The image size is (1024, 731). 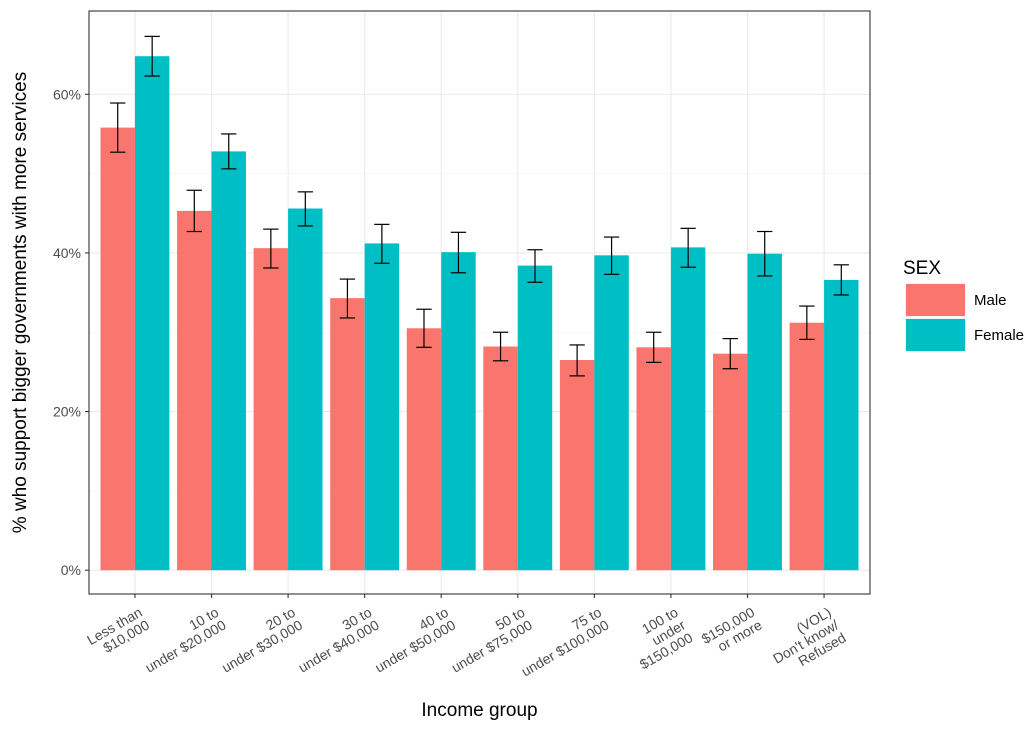 I want to click on y-axis: 0% 20% 40% 60%, so click(x=71, y=332).